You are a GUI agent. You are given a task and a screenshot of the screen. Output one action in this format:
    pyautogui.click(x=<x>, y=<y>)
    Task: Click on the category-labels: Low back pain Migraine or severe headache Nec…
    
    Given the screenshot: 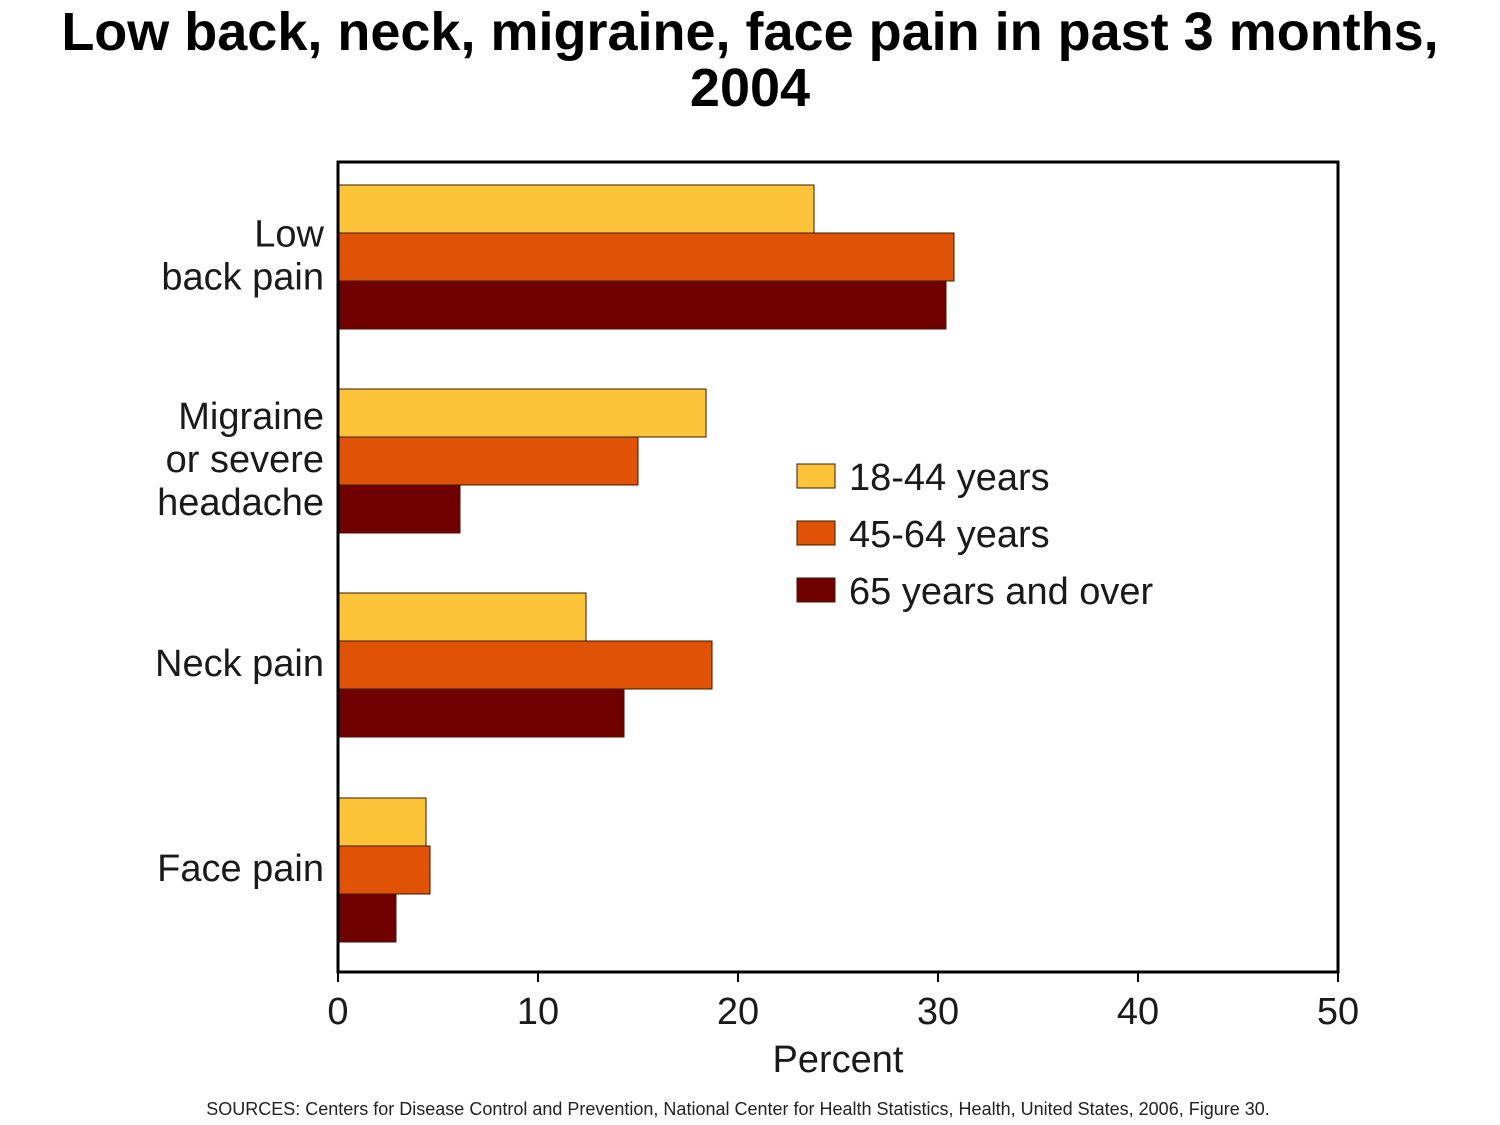 What is the action you would take?
    pyautogui.click(x=240, y=552)
    